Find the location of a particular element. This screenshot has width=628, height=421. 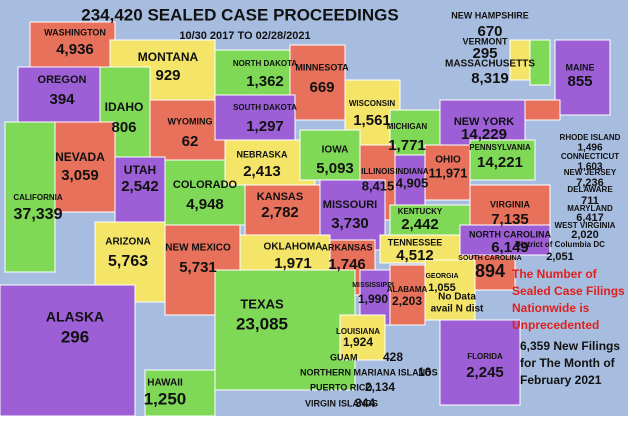

state-name: FLORIDA is located at coordinates (485, 356).